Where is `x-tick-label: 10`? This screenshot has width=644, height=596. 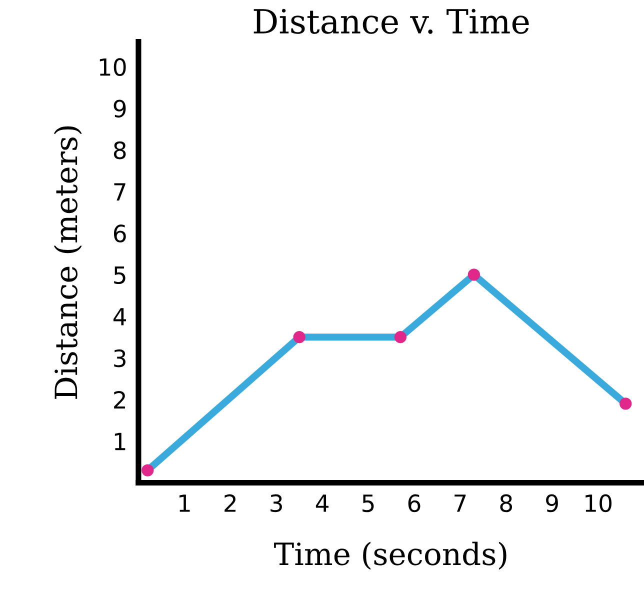
x-tick-label: 10 is located at coordinates (599, 503).